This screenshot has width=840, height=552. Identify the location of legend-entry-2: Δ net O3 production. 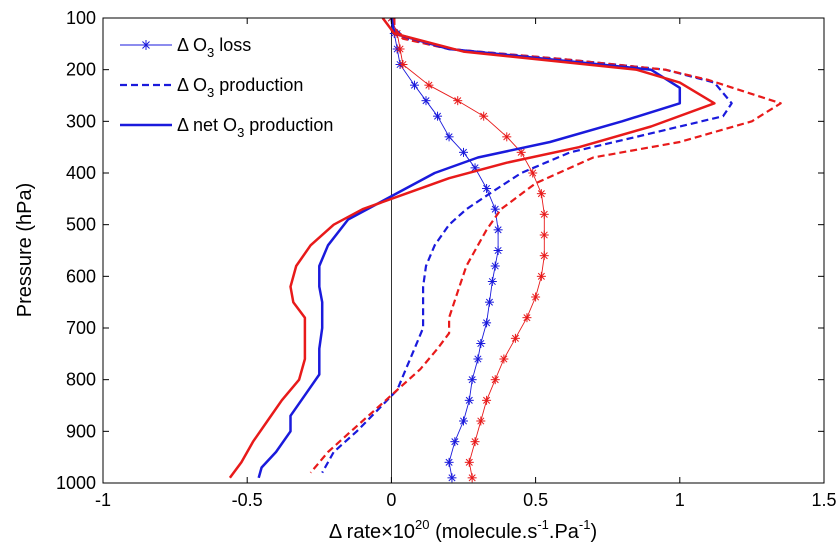
(226, 127).